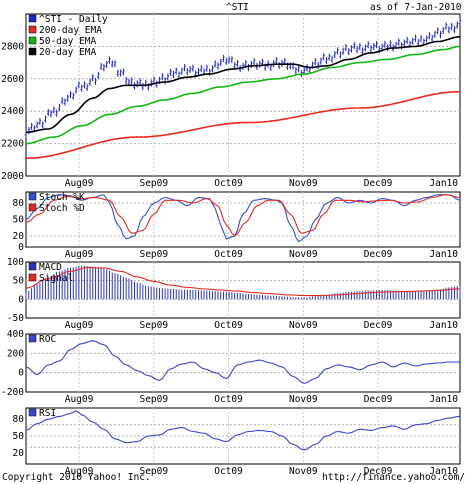  What do you see at coordinates (79, 471) in the screenshot?
I see `rsi-xtick-label: Aug09` at bounding box center [79, 471].